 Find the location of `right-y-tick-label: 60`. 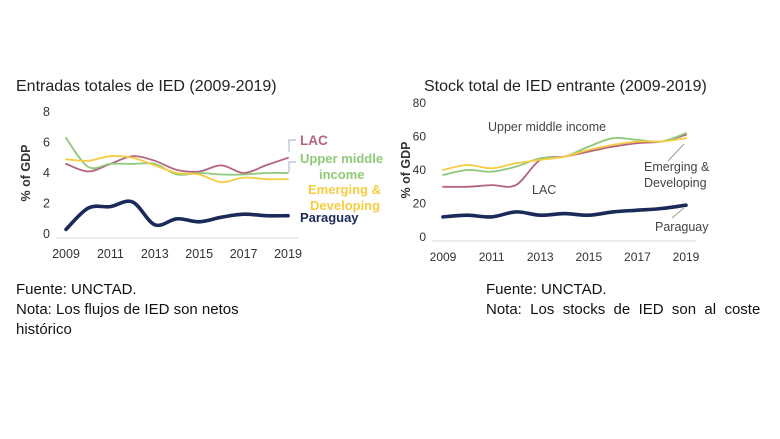

right-y-tick-label: 60 is located at coordinates (420, 137).